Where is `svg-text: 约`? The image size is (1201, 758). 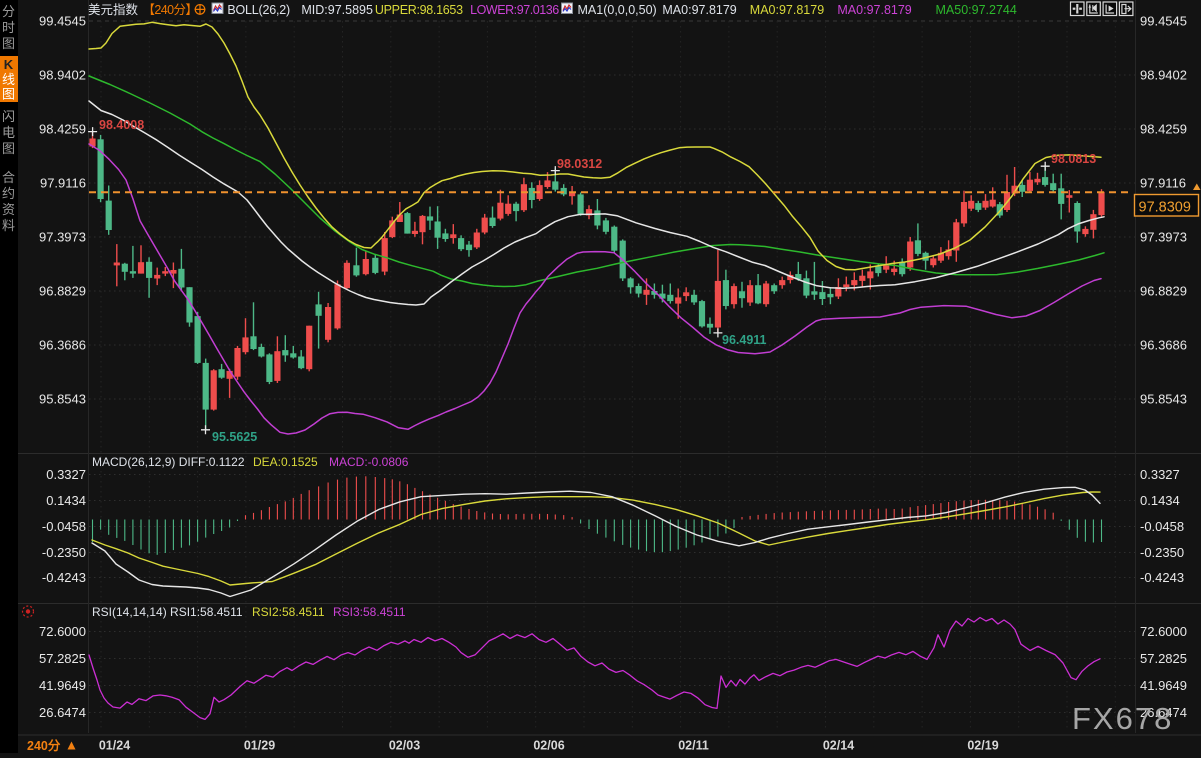 svg-text: 约 is located at coordinates (8, 193).